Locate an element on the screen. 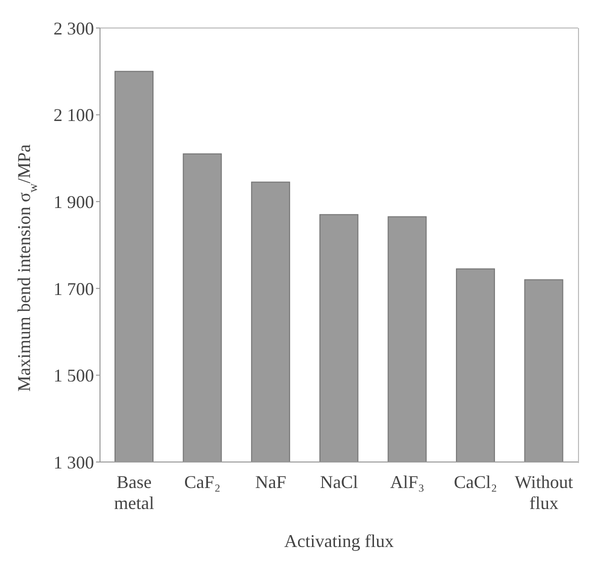 This screenshot has width=606, height=575. x-tick-label: CaCl₂ is located at coordinates (476, 482).